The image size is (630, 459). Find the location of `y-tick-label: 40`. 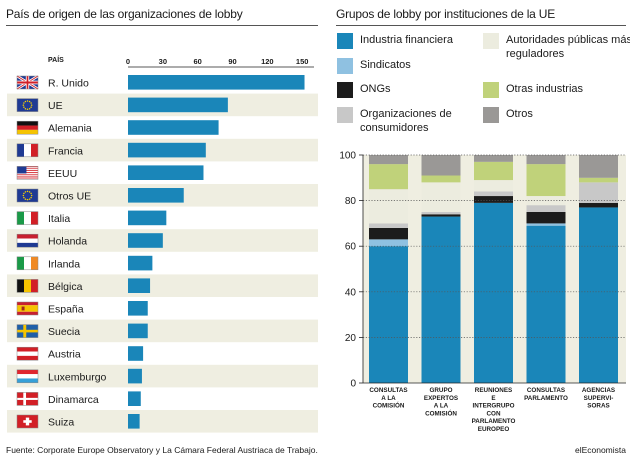

y-tick-label: 40 is located at coordinates (351, 292).